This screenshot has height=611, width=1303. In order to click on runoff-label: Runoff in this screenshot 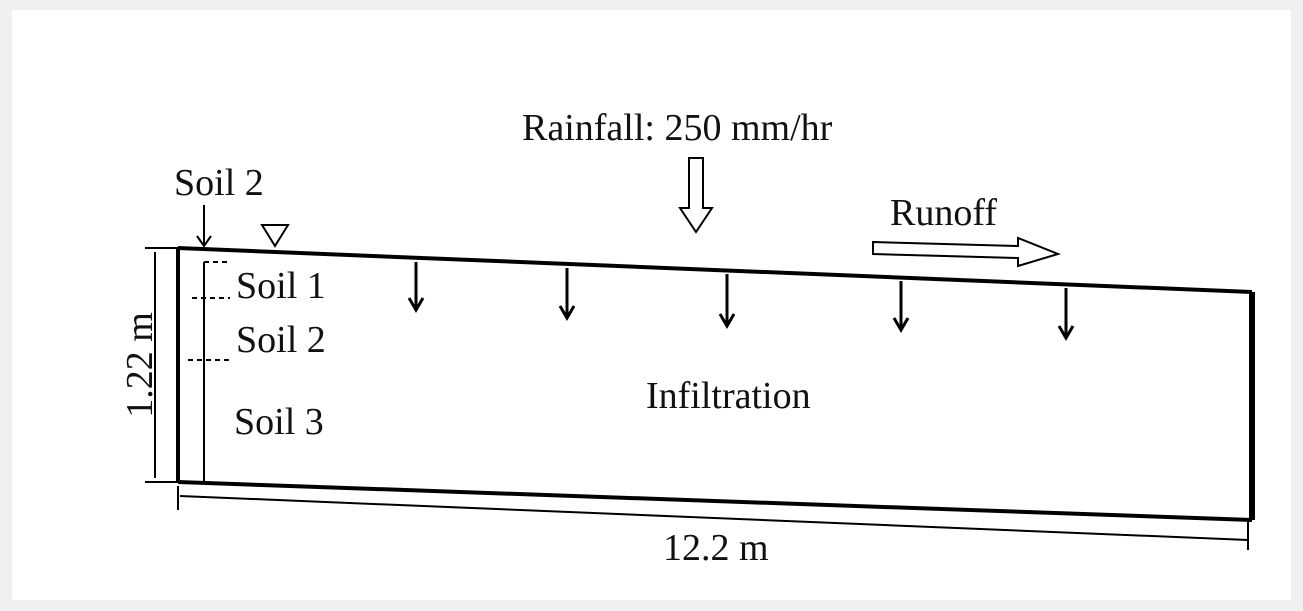, I will do `click(943, 213)`.